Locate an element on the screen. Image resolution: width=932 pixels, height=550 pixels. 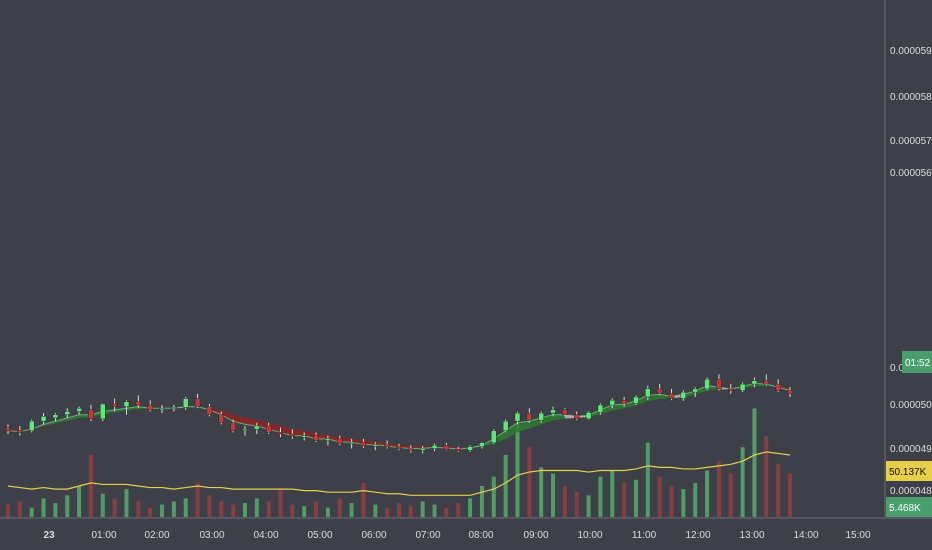
time-axis-label: 12:00 is located at coordinates (697, 535).